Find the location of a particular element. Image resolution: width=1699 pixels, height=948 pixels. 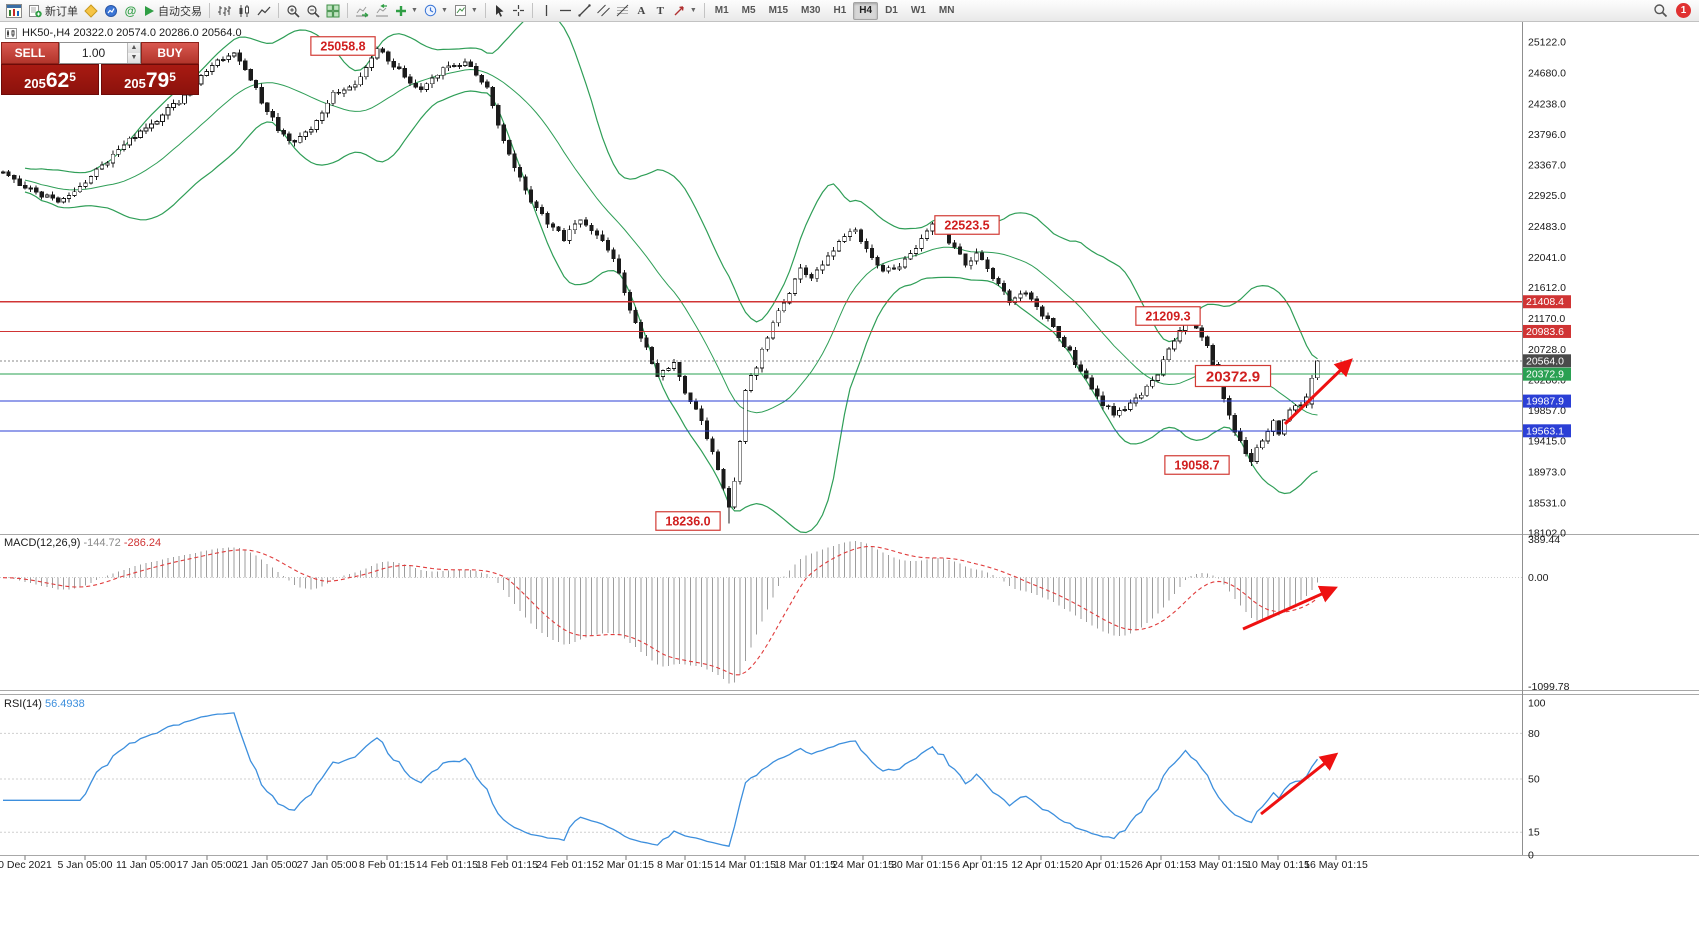

new-chart-icon is located at coordinates (14, 10).